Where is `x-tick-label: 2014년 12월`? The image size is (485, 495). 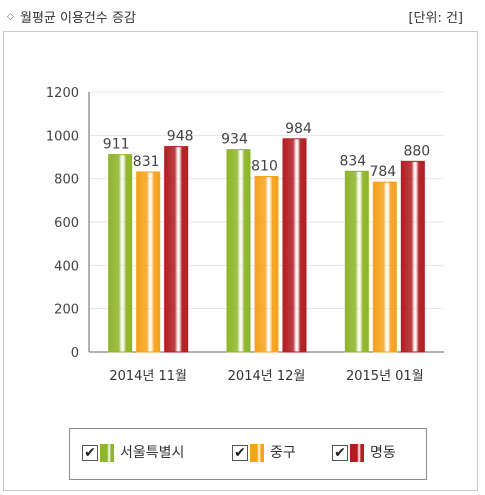
x-tick-label: 2014년 12월 is located at coordinates (267, 376).